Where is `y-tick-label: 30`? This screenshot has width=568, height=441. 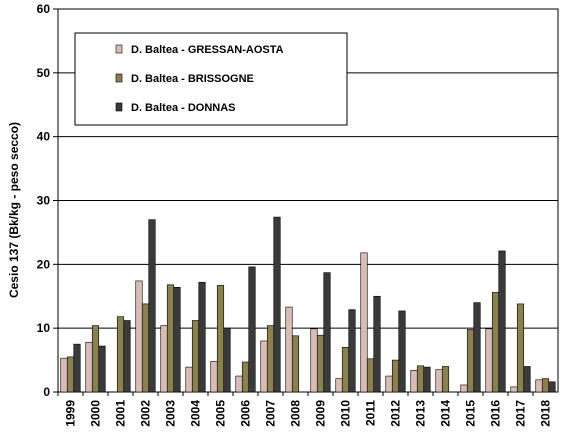
y-tick-label: 30 is located at coordinates (44, 201).